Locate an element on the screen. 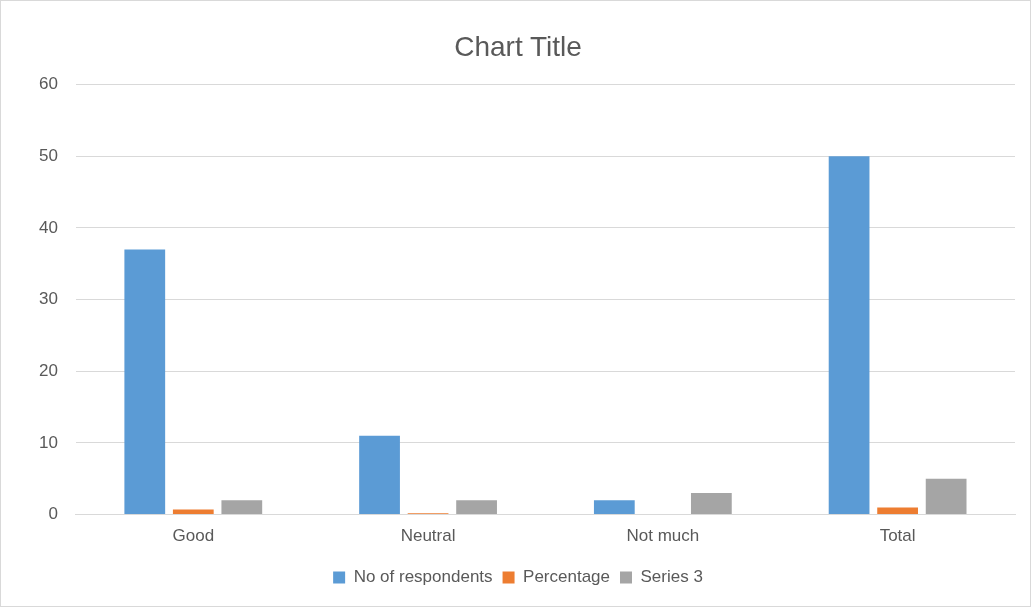 This screenshot has height=607, width=1031. y-tick-label: 20 is located at coordinates (48, 370).